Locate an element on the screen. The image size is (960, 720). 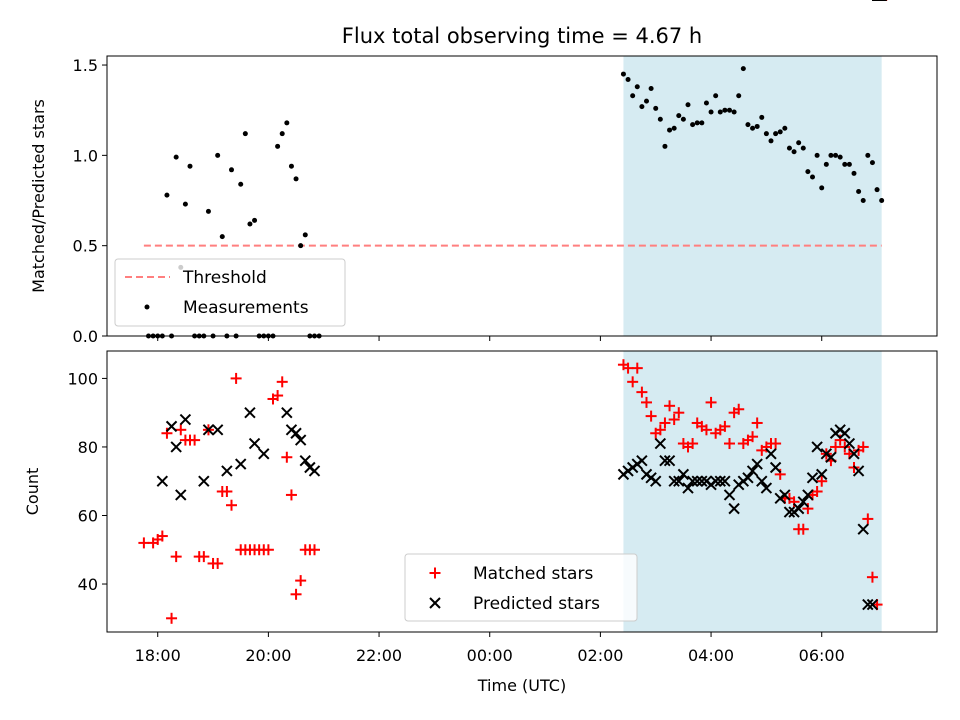
bottom-y-tick-label: 80 is located at coordinates (88, 447).